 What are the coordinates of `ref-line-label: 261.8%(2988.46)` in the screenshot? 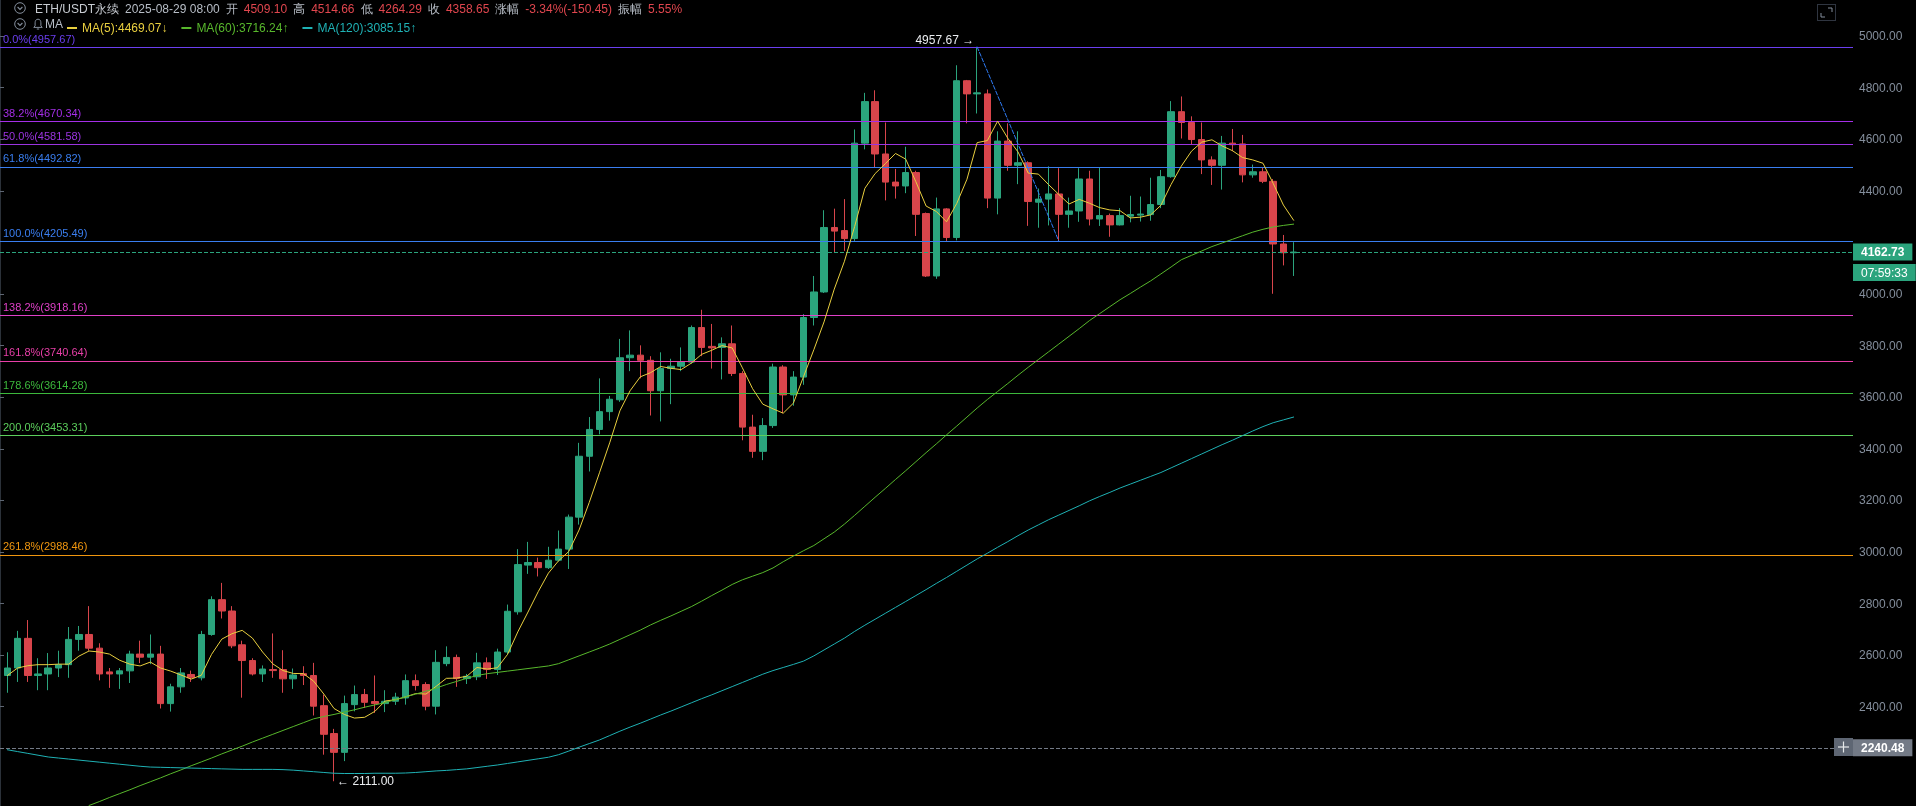 It's located at (45, 546).